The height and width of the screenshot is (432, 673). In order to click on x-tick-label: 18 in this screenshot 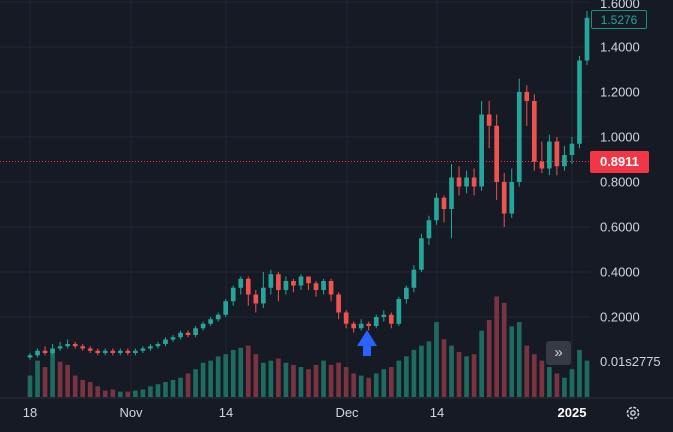, I will do `click(30, 412)`.